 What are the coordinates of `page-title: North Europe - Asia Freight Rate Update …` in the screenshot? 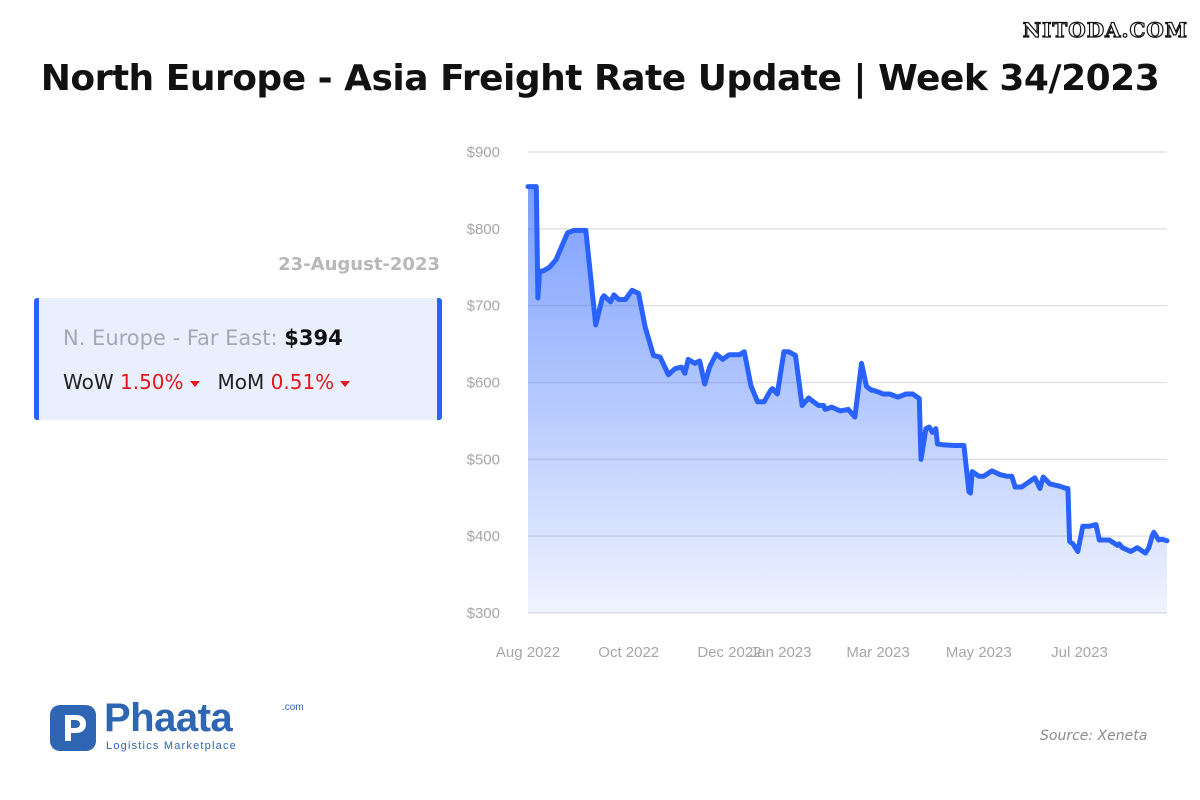 It's located at (600, 78).